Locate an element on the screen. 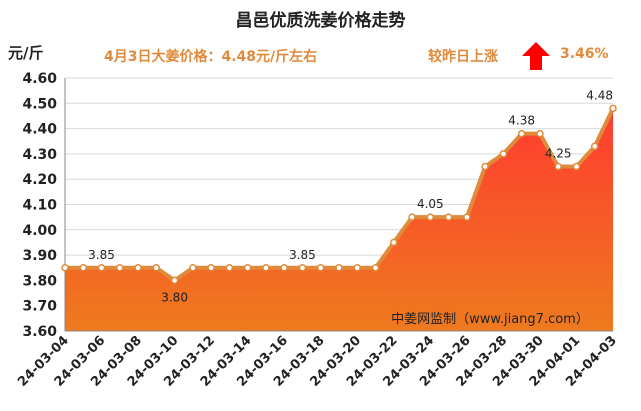 Image resolution: width=641 pixels, height=411 pixels. y-tick-label: 3.80 is located at coordinates (39, 281).